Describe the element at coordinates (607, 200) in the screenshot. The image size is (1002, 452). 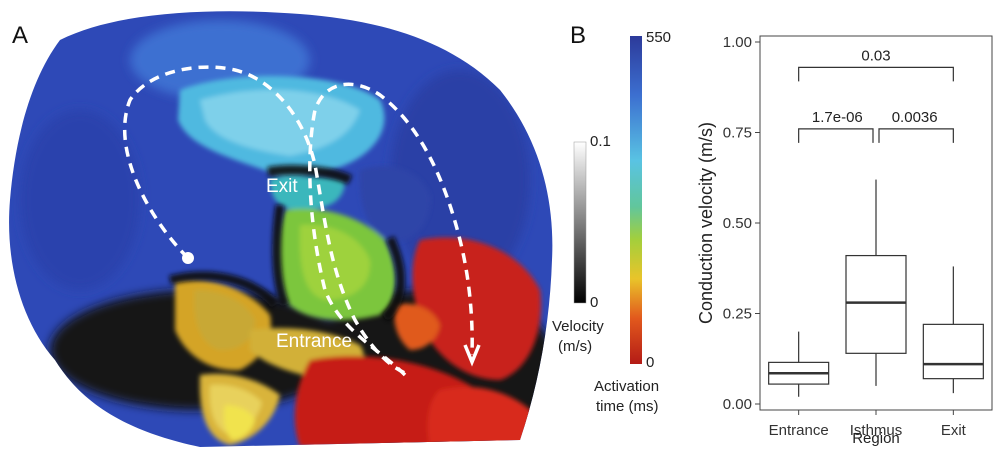
I see `colorbar-graphics` at that location.